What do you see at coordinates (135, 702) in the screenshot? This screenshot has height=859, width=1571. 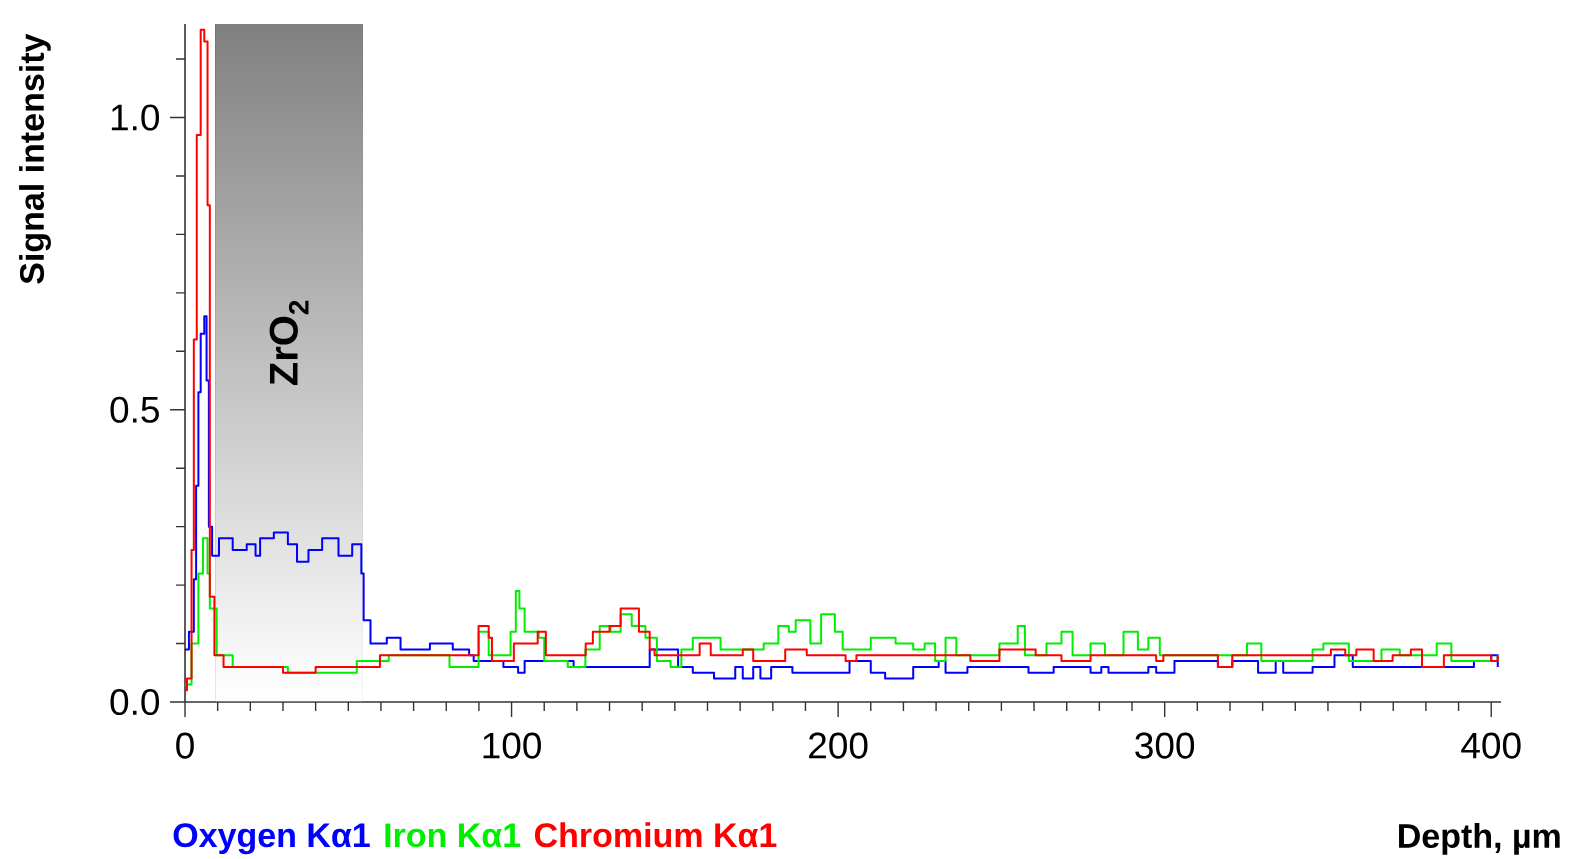 I see `y-tick-label: 0.0` at bounding box center [135, 702].